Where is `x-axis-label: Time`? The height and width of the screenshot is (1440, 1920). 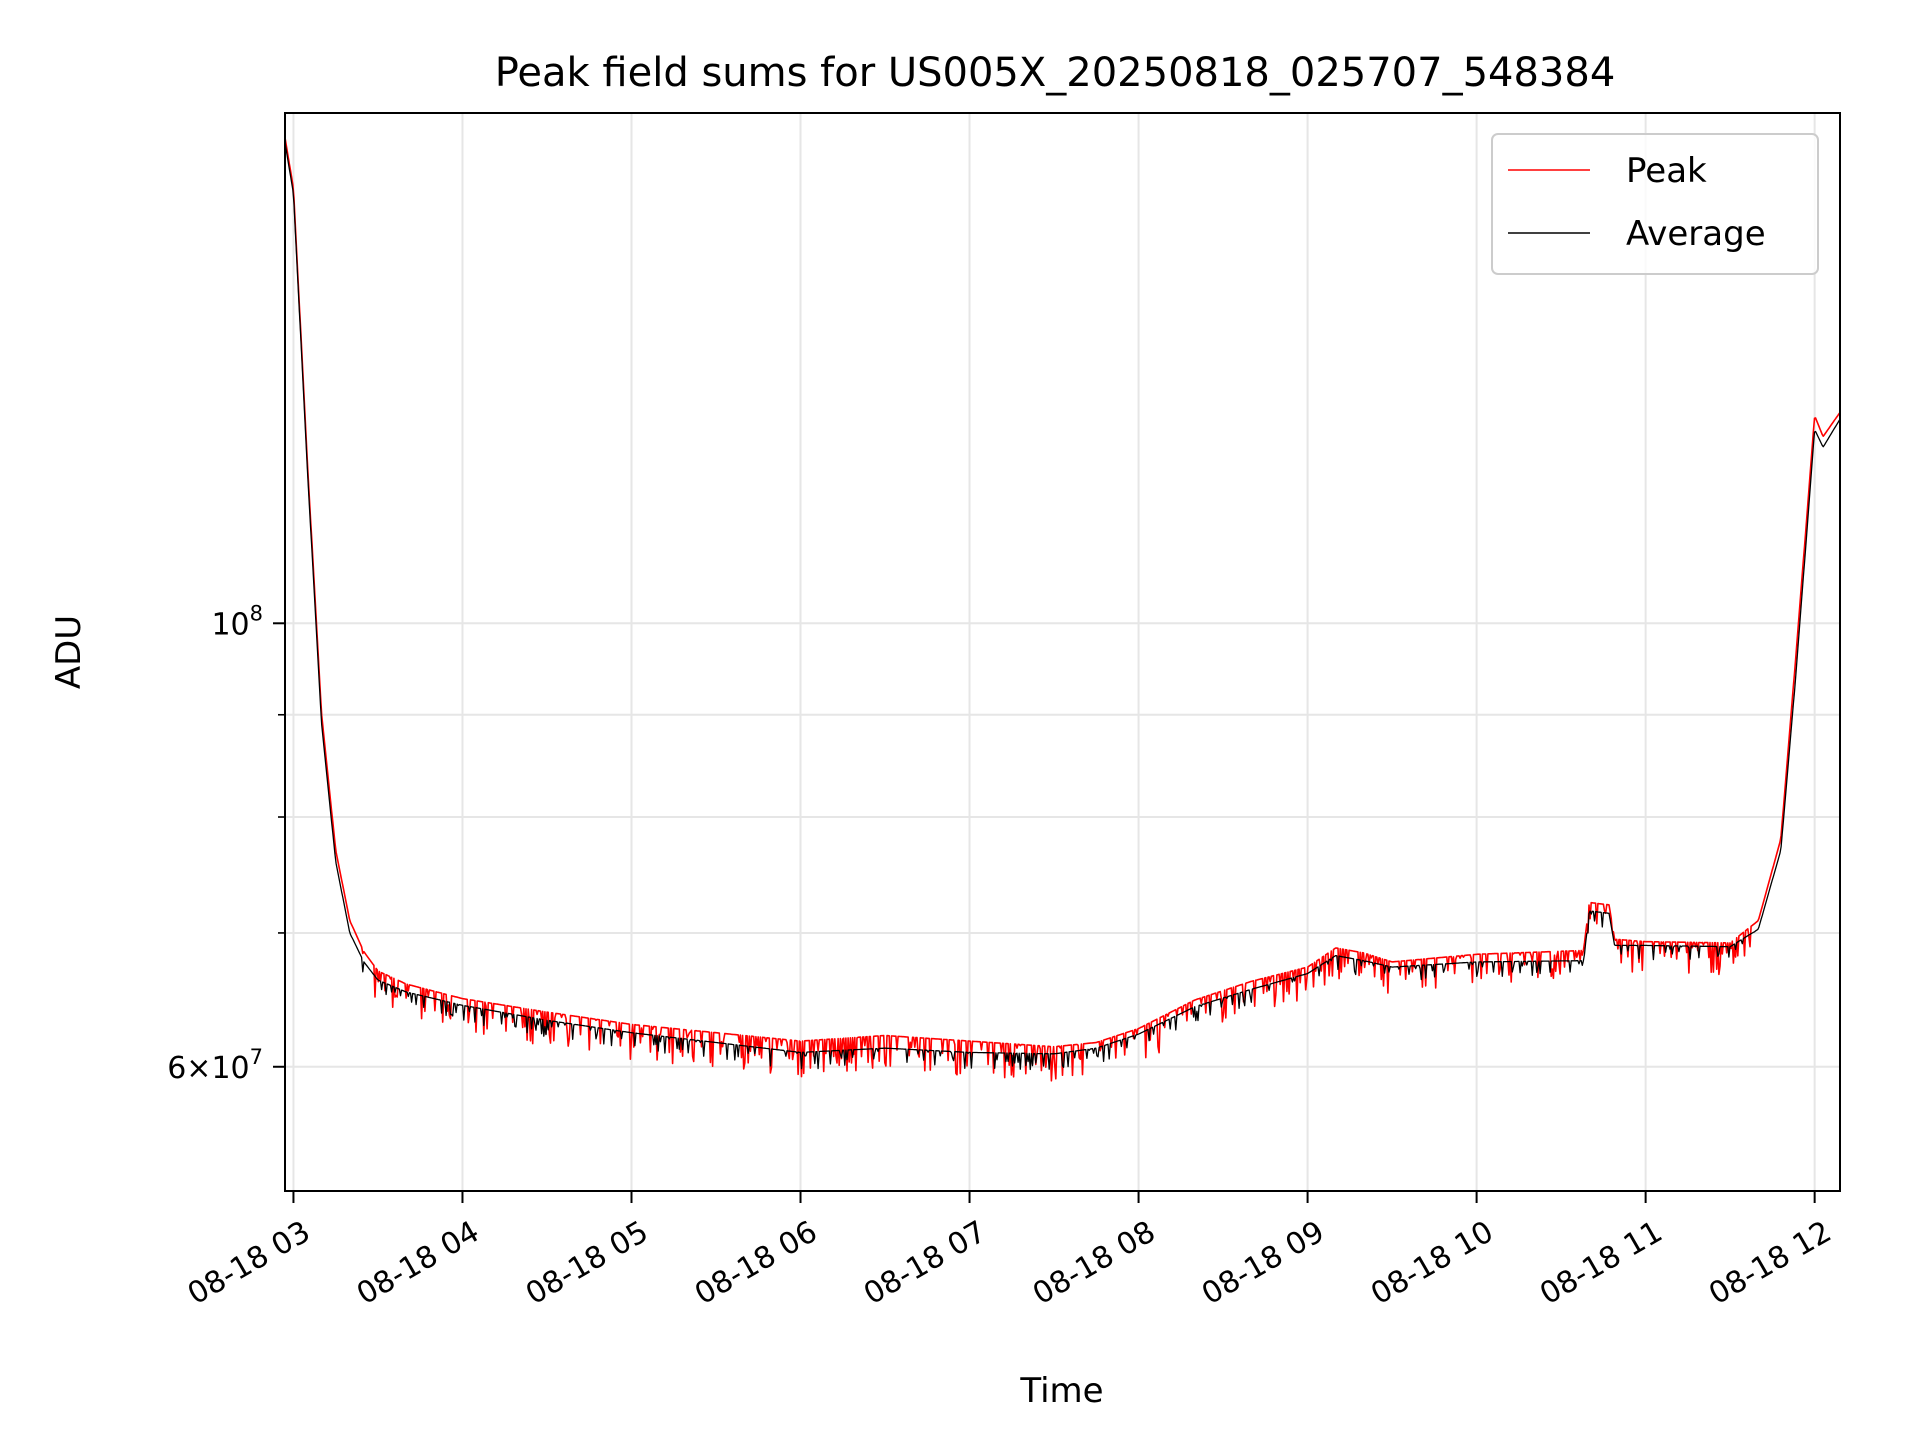 x-axis-label: Time is located at coordinates (1061, 1391).